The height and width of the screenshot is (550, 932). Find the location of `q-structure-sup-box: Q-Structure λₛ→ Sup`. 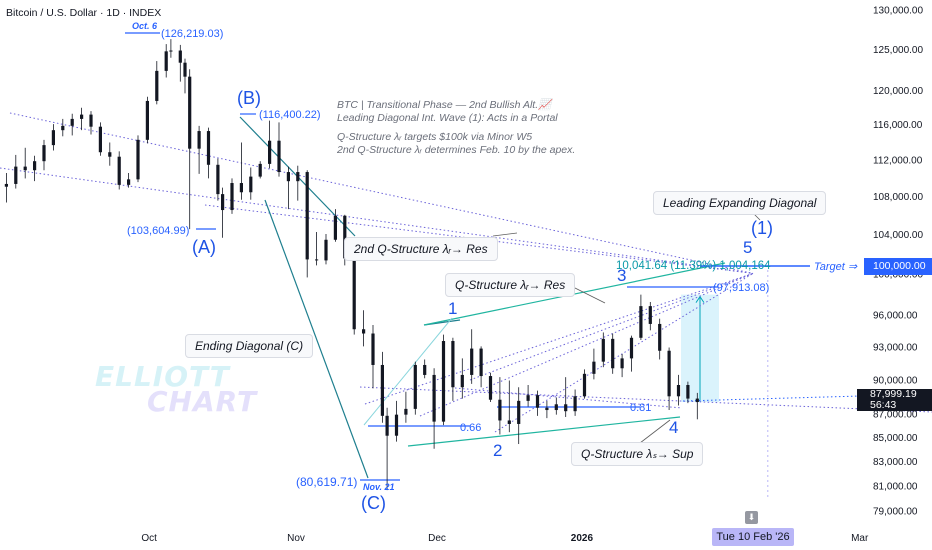

q-structure-sup-box: Q-Structure λₛ→ Sup is located at coordinates (637, 454).